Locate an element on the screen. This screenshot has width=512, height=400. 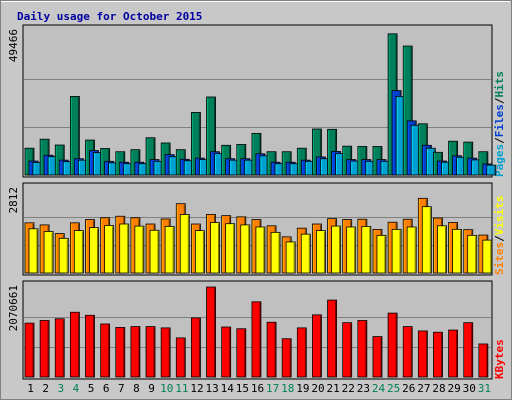
x-tick-label: 19 is located at coordinates (302, 388).